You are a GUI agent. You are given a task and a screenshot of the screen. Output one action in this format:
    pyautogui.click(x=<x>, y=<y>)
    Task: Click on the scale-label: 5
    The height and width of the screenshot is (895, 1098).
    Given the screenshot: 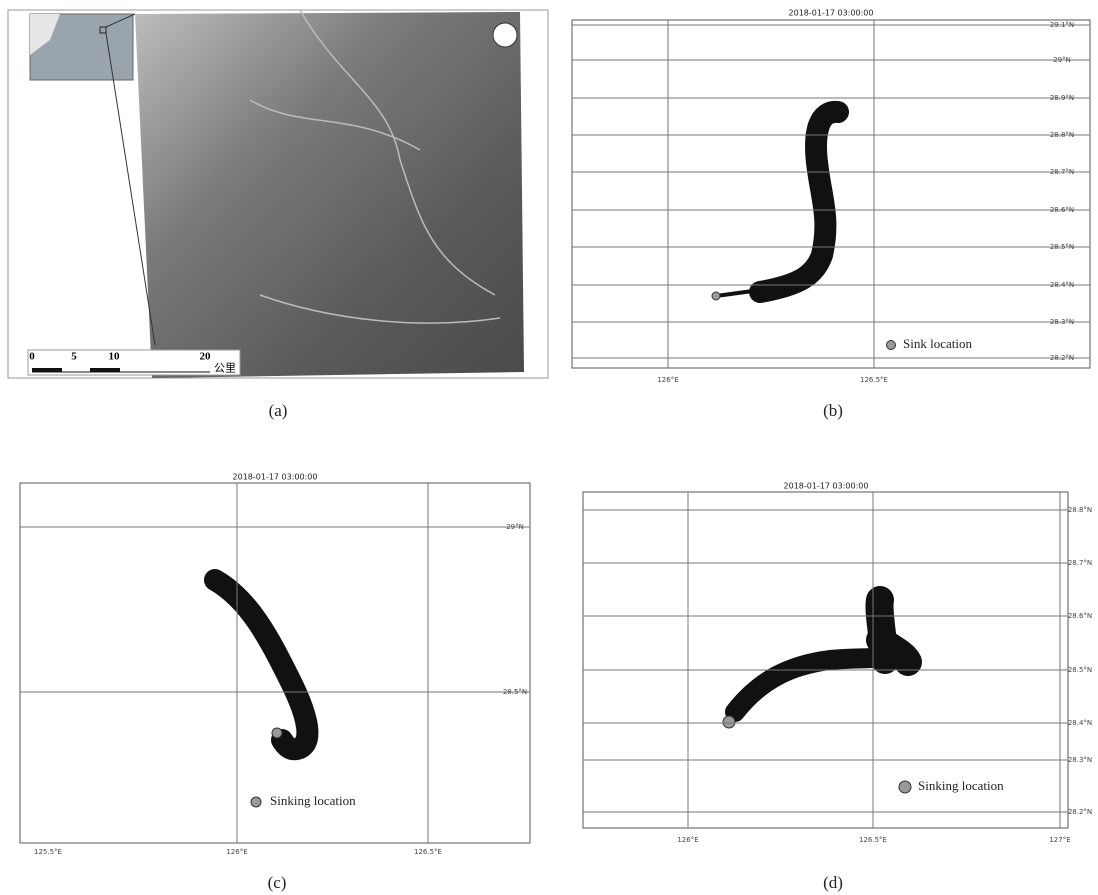 What is the action you would take?
    pyautogui.click(x=74, y=357)
    